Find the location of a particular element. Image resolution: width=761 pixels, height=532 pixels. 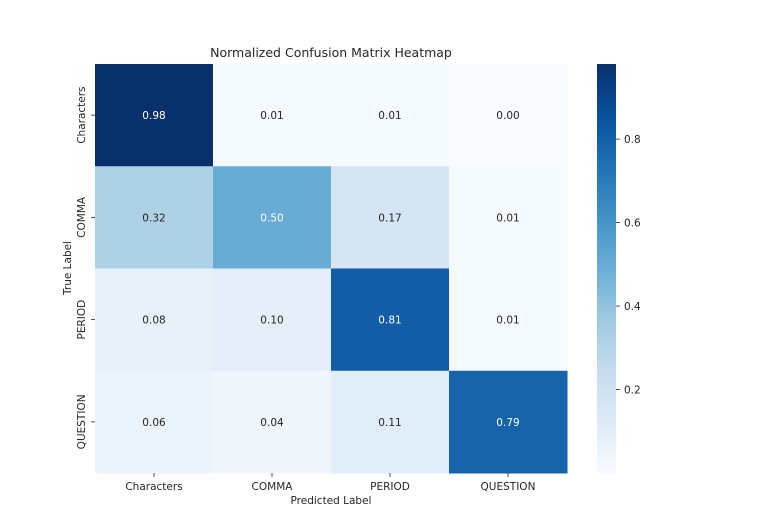

colorbar-tick-label: 0.4 is located at coordinates (632, 307).